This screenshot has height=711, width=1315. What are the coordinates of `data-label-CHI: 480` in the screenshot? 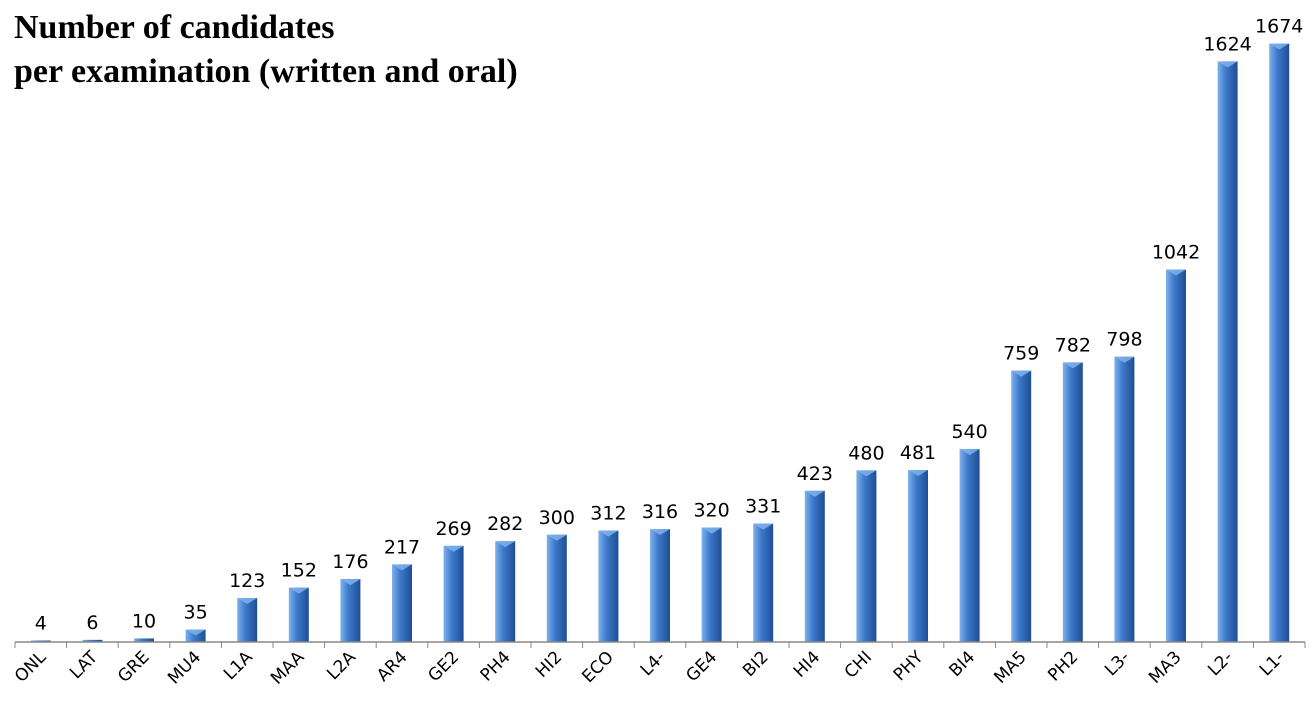 It's located at (866, 453).